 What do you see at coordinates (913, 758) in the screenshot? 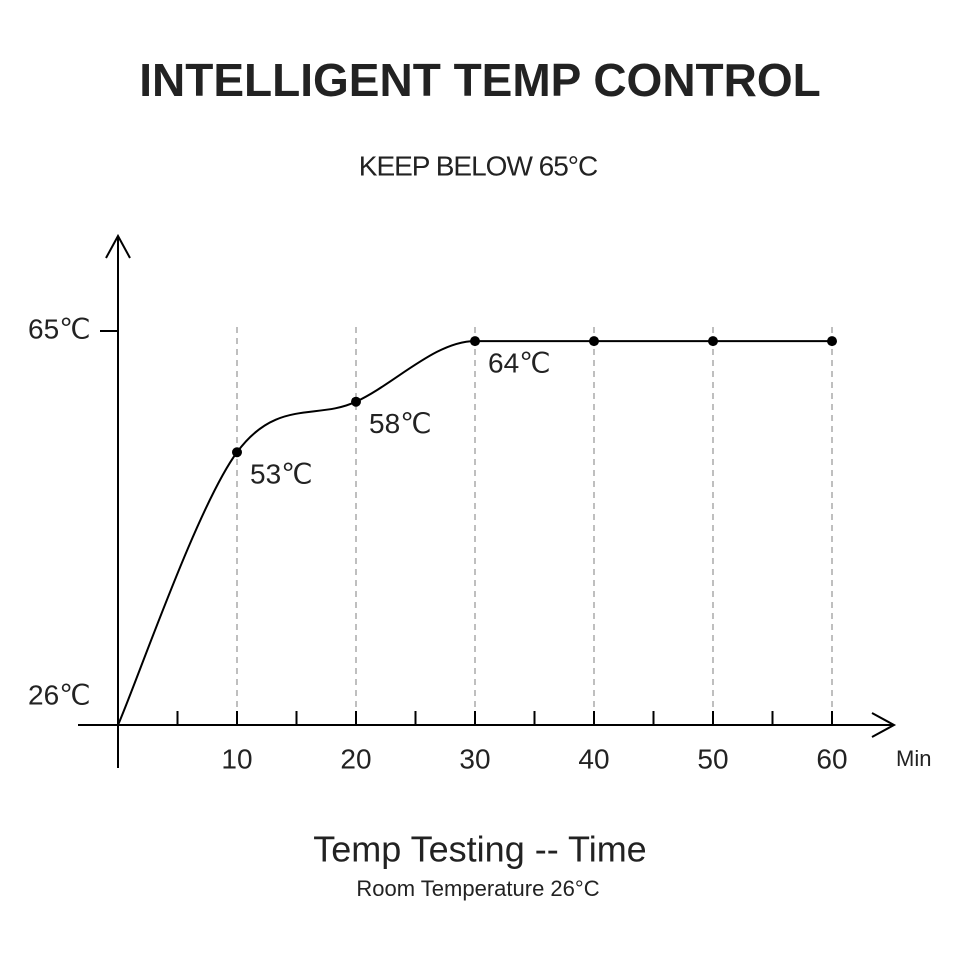
I see `x-unit: Min` at bounding box center [913, 758].